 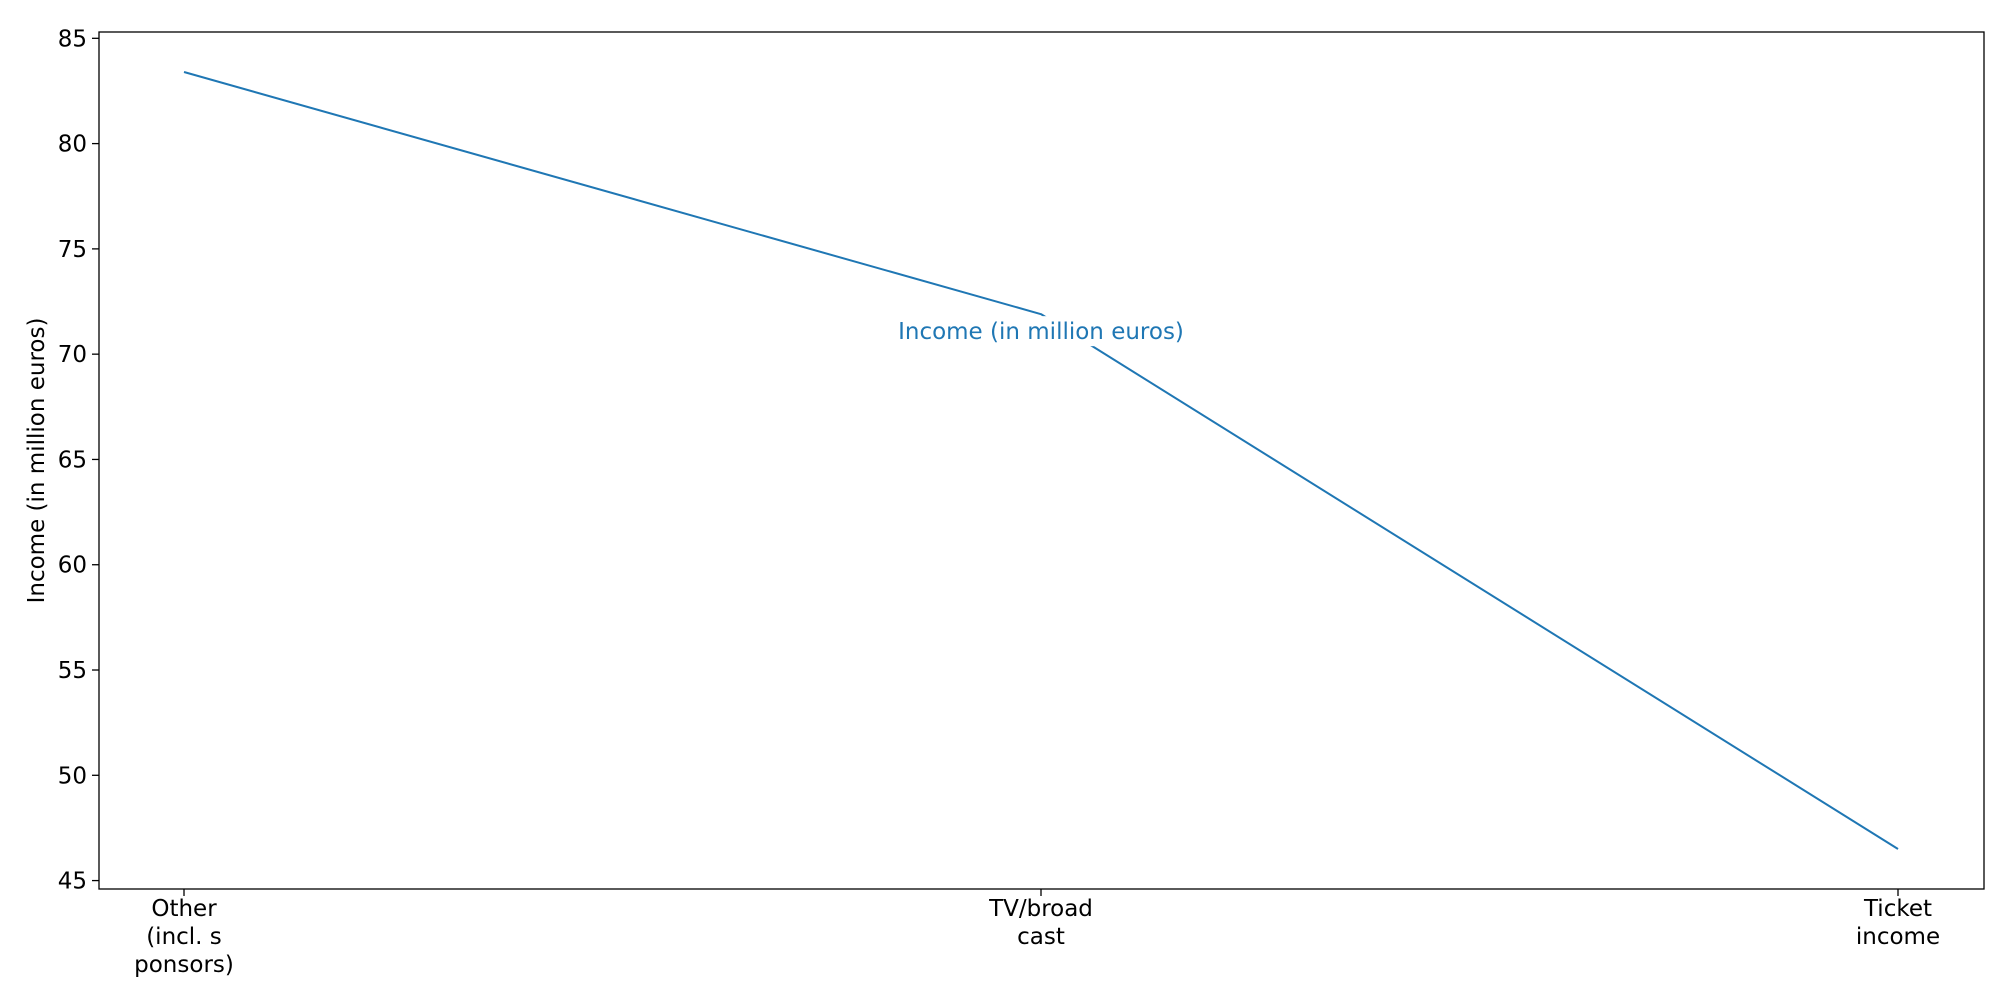 I want to click on y-tick-label: 65, so click(x=72, y=460).